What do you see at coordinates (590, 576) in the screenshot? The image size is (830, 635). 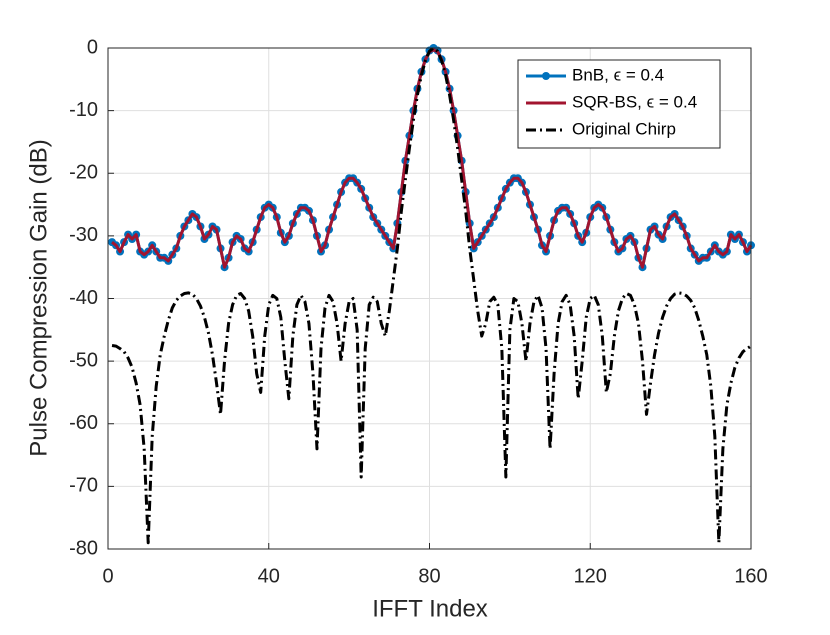 I see `x-tick-label: 120` at bounding box center [590, 576].